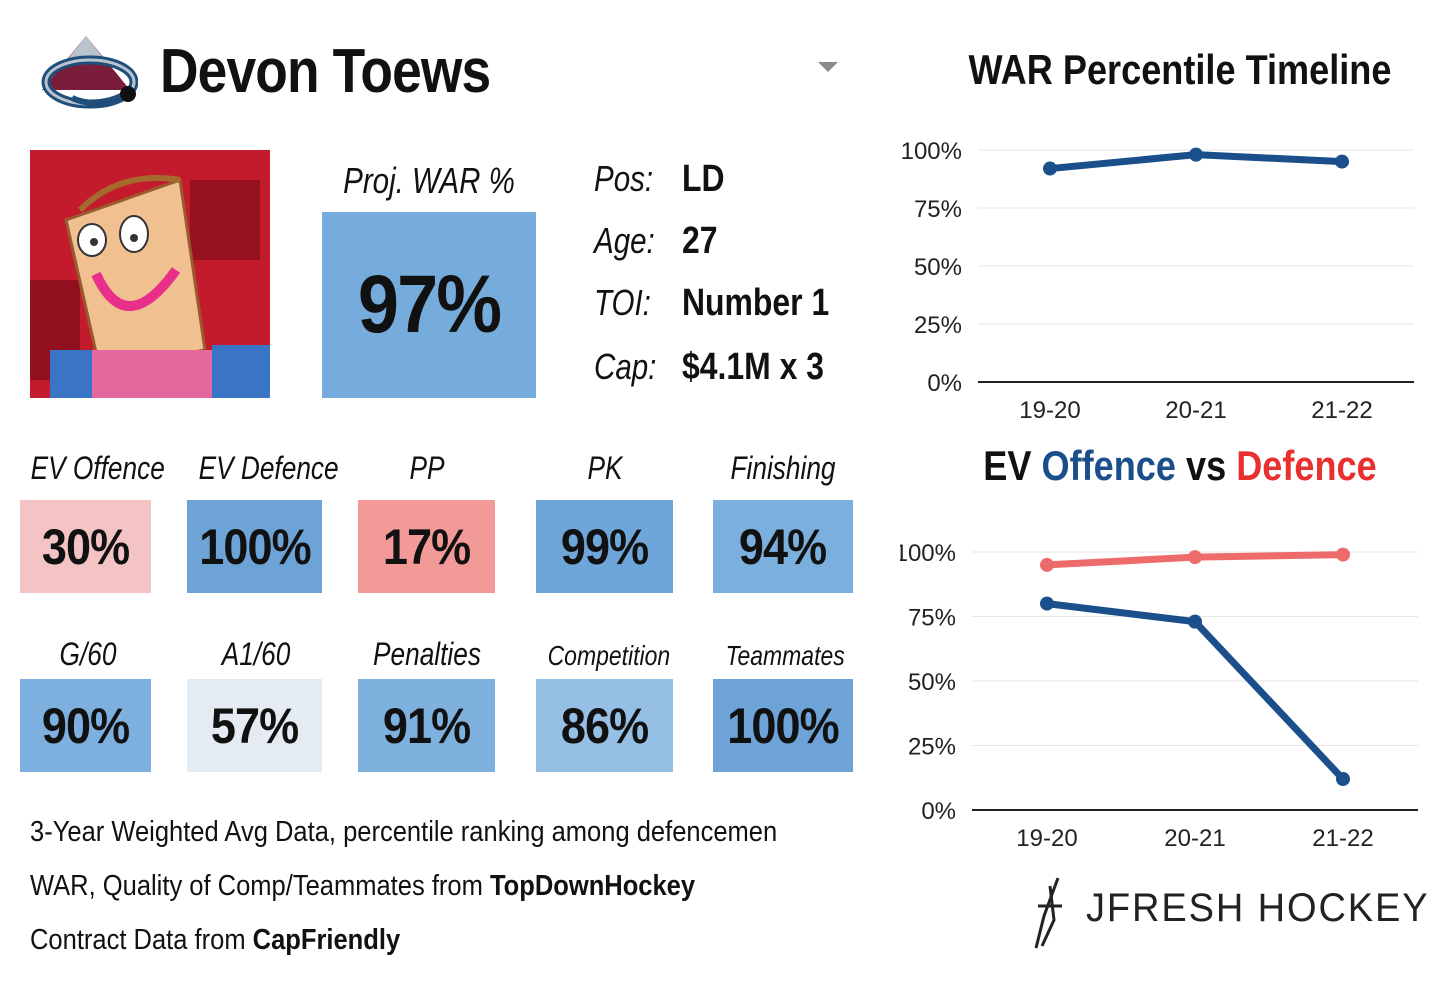 The height and width of the screenshot is (985, 1456). I want to click on war-timeline-title: WAR Percentile Timeline, so click(1180, 69).